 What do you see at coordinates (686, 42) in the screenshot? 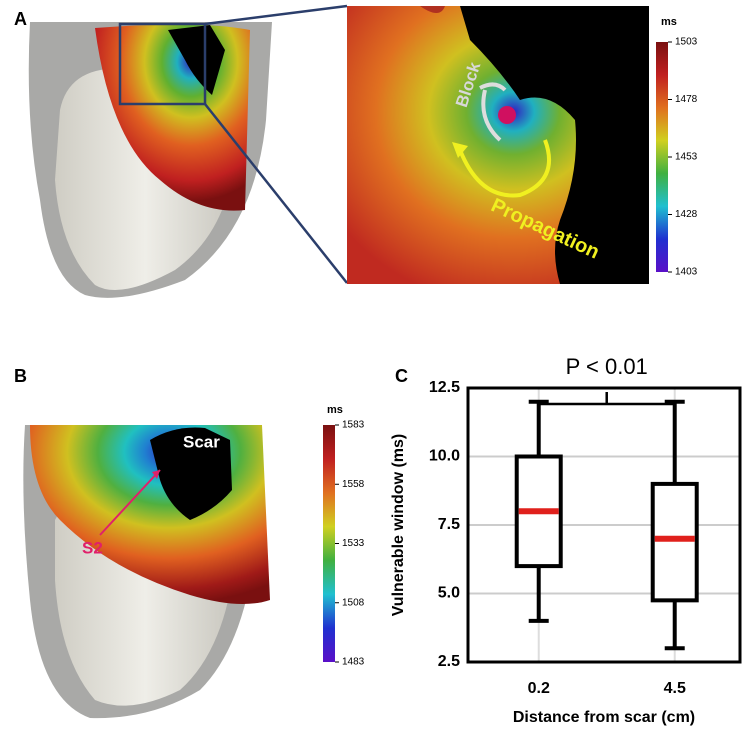
I see `colorbar-tick-label: 1503` at bounding box center [686, 42].